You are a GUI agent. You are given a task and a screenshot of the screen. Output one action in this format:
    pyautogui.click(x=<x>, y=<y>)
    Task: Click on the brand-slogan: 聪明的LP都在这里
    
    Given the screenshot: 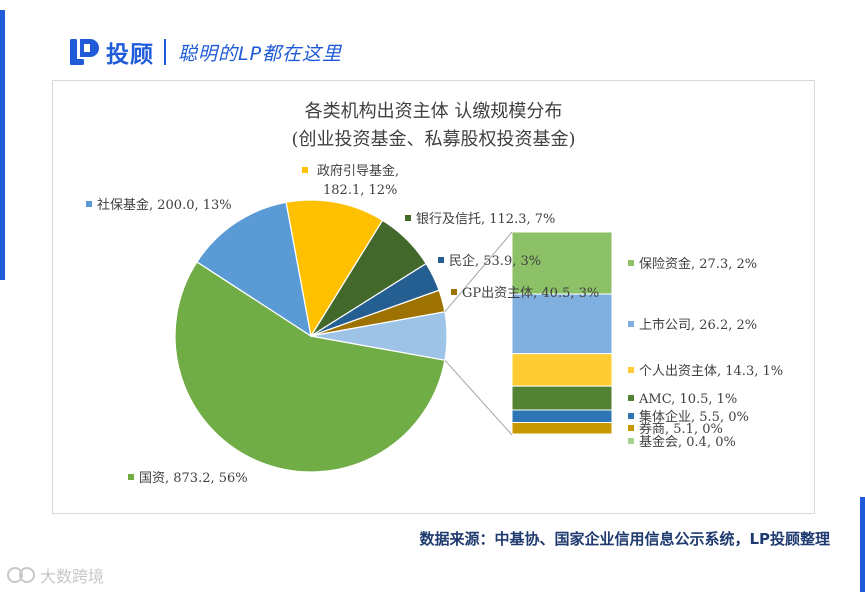 What is the action you would take?
    pyautogui.click(x=260, y=53)
    